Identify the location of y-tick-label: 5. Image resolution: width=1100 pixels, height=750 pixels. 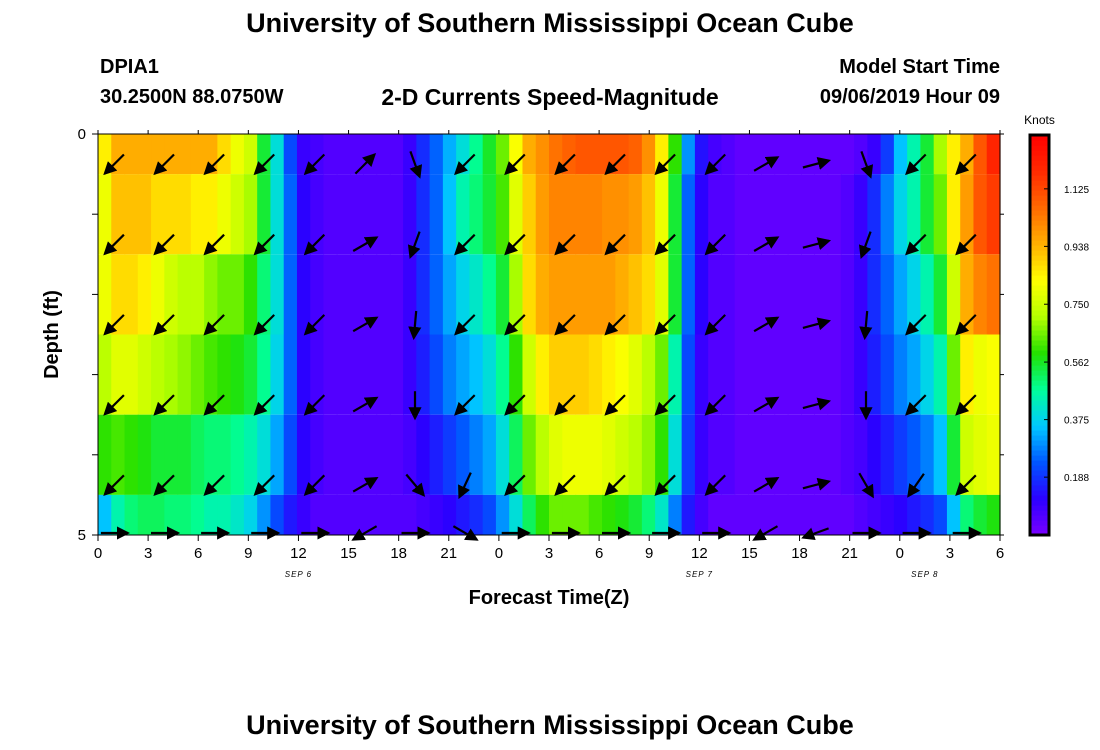
(82, 535).